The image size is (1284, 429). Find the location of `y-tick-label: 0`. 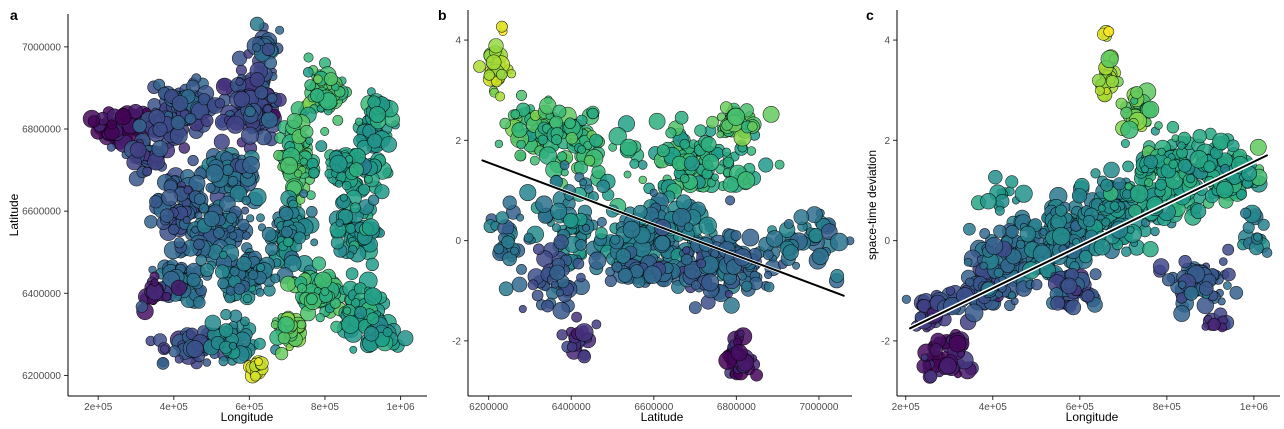

y-tick-label: 0 is located at coordinates (458, 241).